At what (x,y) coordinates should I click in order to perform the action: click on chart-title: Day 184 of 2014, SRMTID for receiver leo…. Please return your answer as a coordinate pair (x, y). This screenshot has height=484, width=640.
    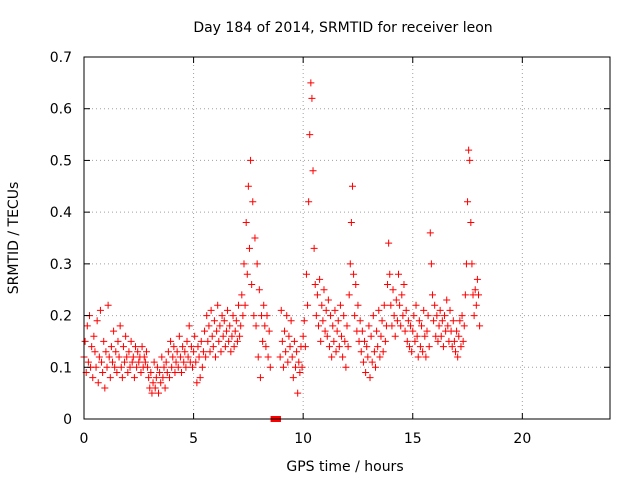
    Looking at the image, I should click on (342, 28).